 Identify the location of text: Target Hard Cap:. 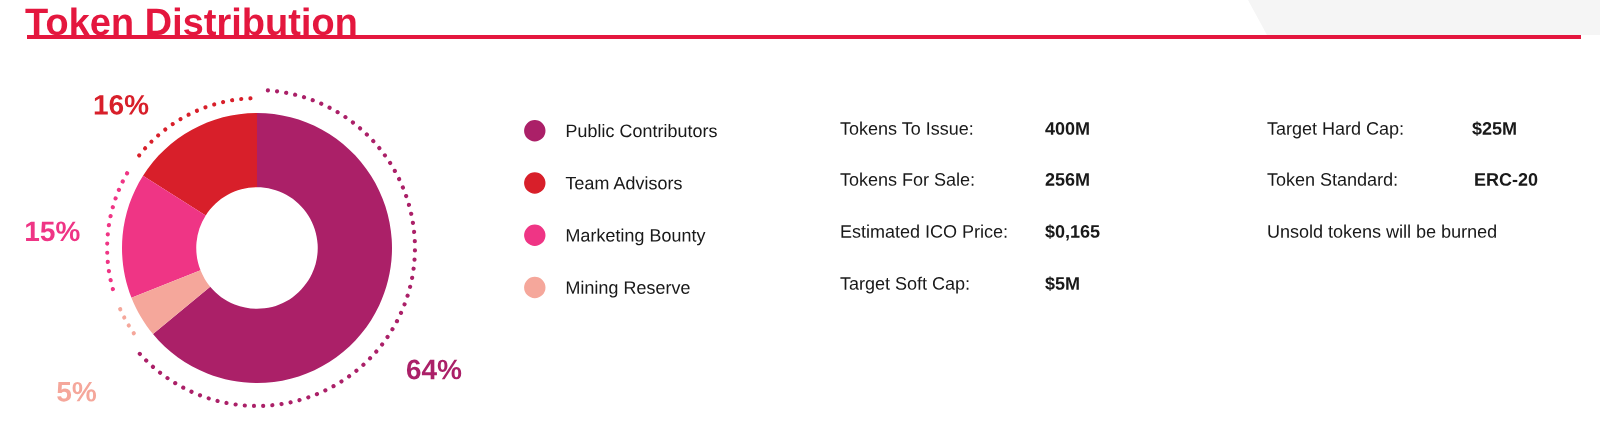
(1335, 130).